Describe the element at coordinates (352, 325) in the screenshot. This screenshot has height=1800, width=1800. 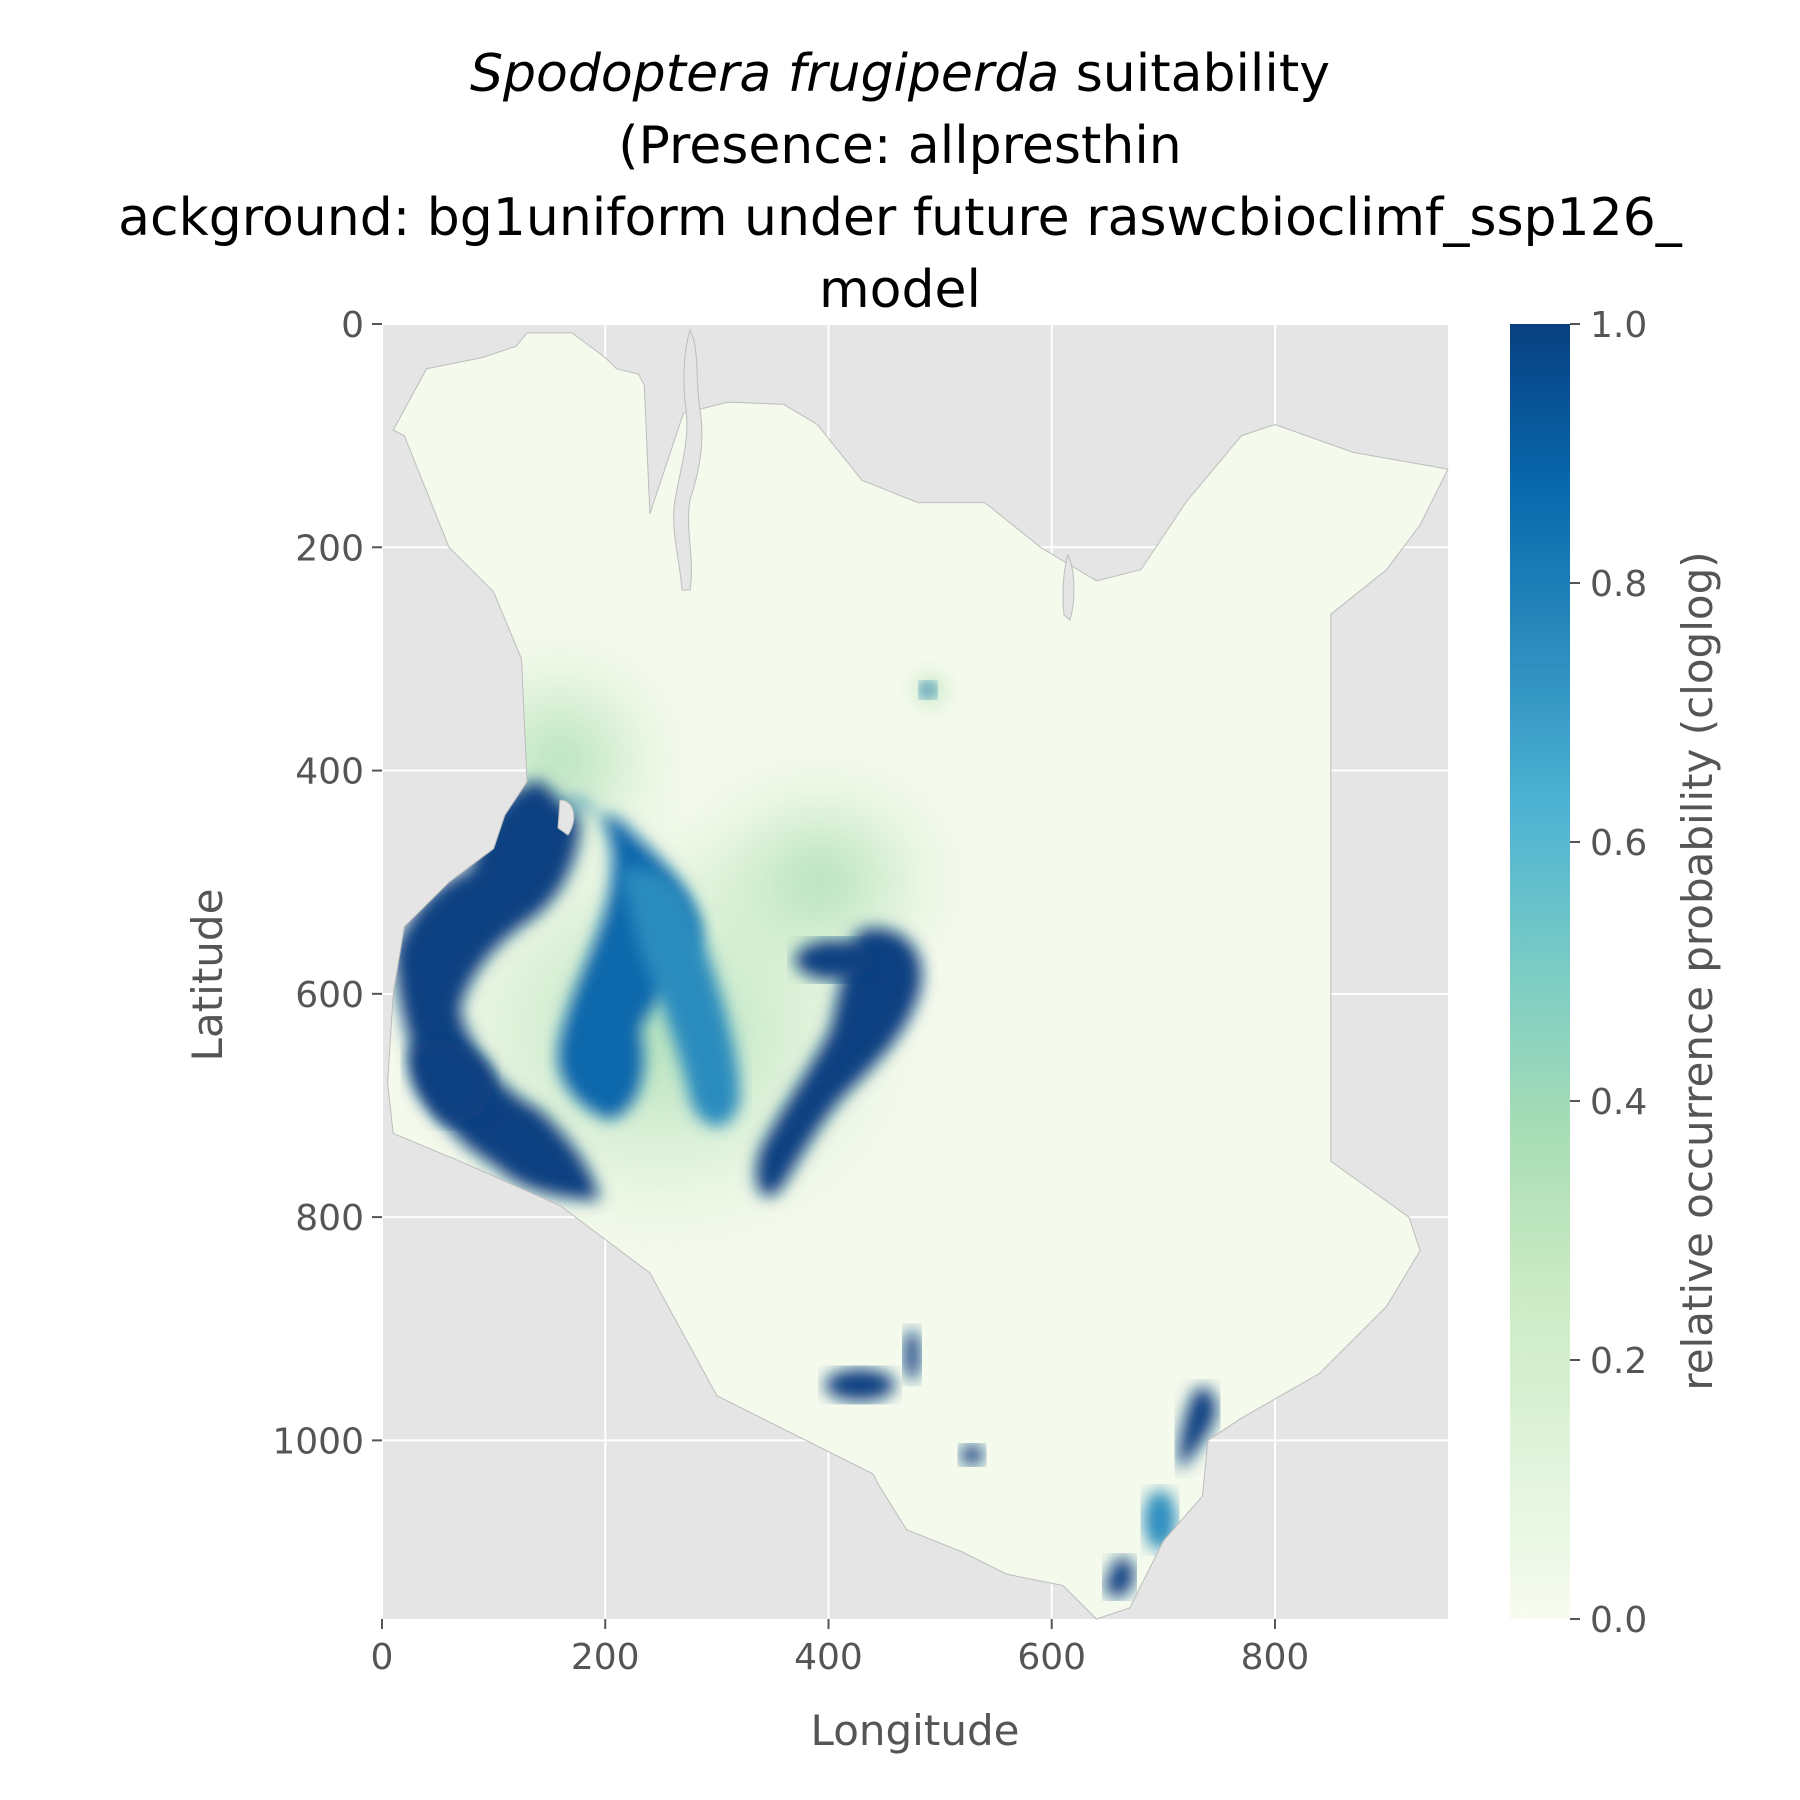
I see `y-tick-label: 0` at that location.